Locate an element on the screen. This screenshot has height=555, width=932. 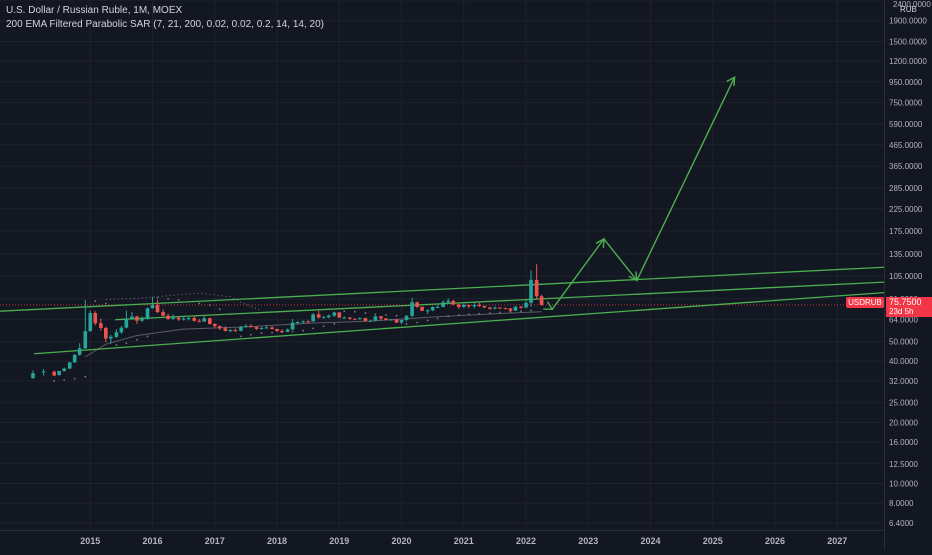
trendline-channel-upper is located at coordinates (442, 289).